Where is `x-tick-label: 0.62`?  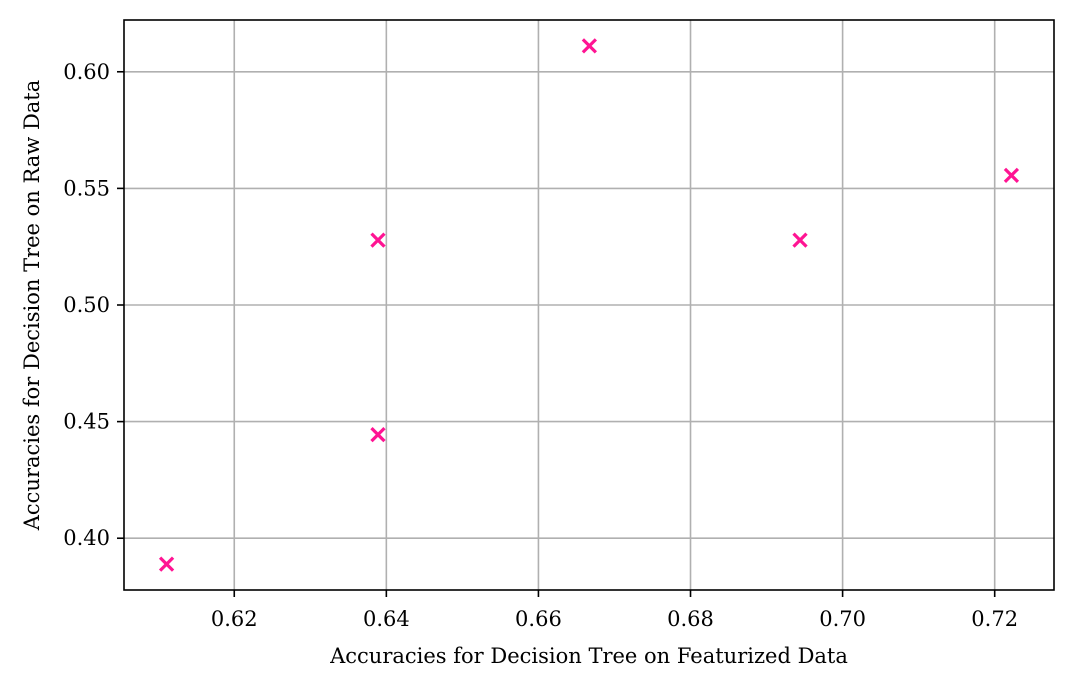
x-tick-label: 0.62 is located at coordinates (234, 619).